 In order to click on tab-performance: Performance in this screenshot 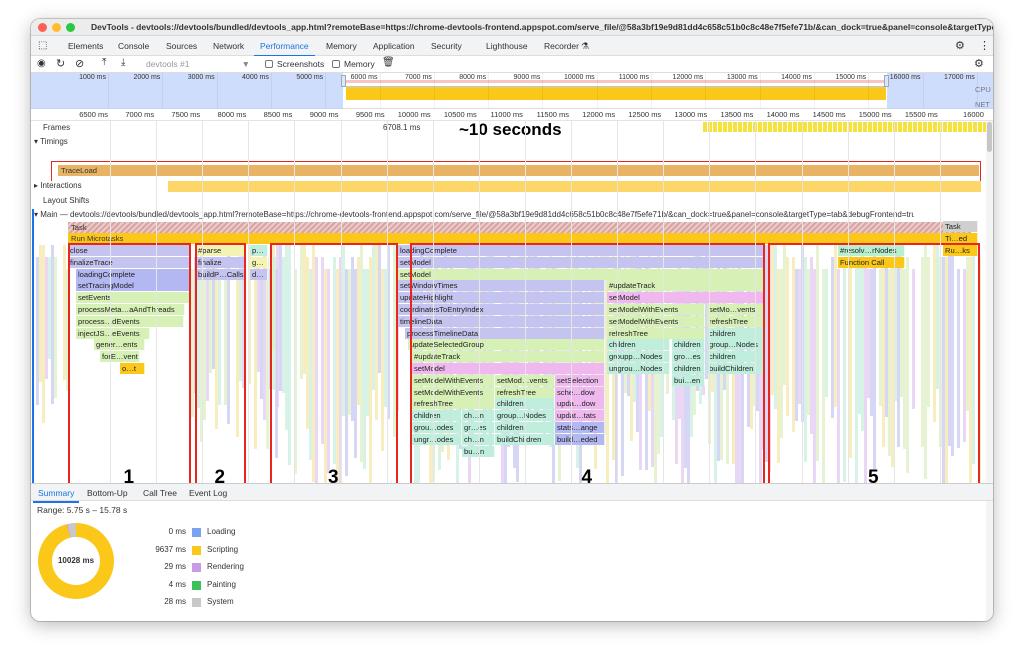, I will do `click(284, 49)`.